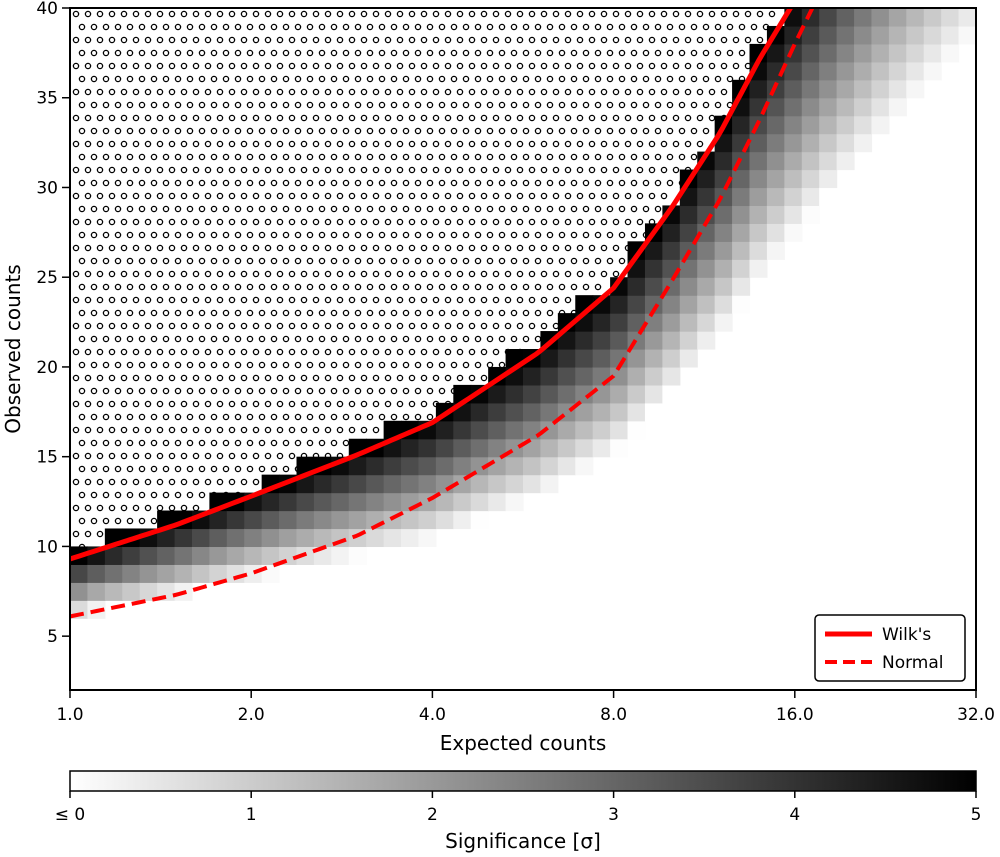  I want to click on legend: Wilk's Normal, so click(890, 648).